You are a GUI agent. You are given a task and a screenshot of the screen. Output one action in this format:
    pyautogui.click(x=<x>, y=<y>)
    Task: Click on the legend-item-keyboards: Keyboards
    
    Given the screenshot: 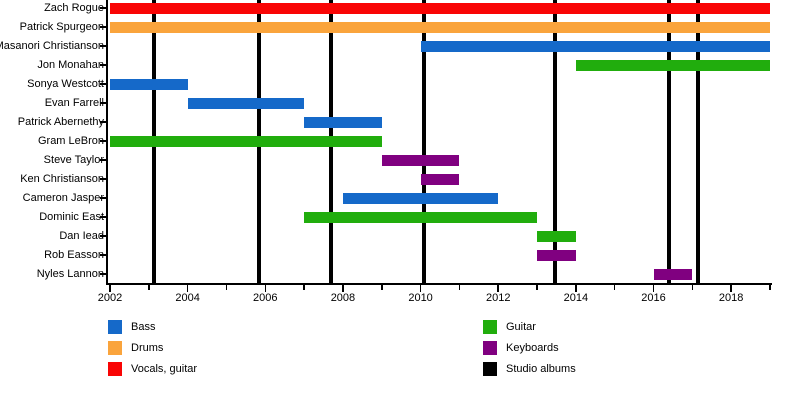 What is the action you would take?
    pyautogui.click(x=521, y=348)
    